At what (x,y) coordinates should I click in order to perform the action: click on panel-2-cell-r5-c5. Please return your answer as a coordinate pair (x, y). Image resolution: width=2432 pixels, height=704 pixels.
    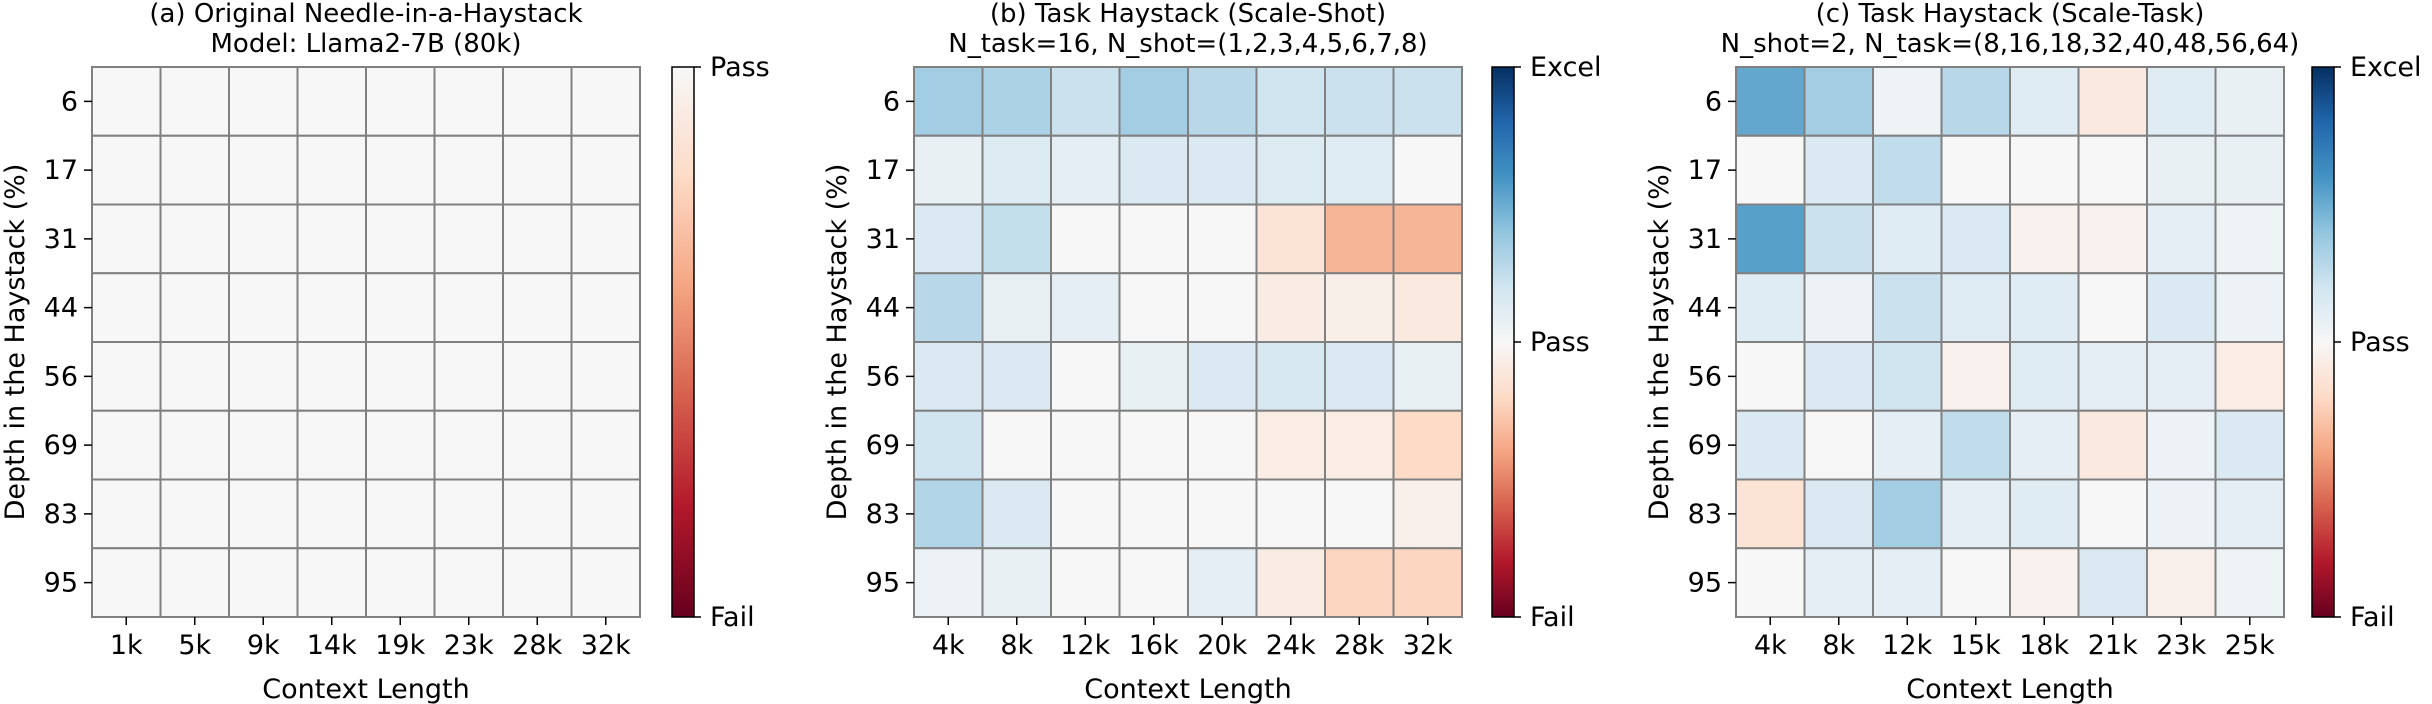
    Looking at the image, I should click on (1222, 376).